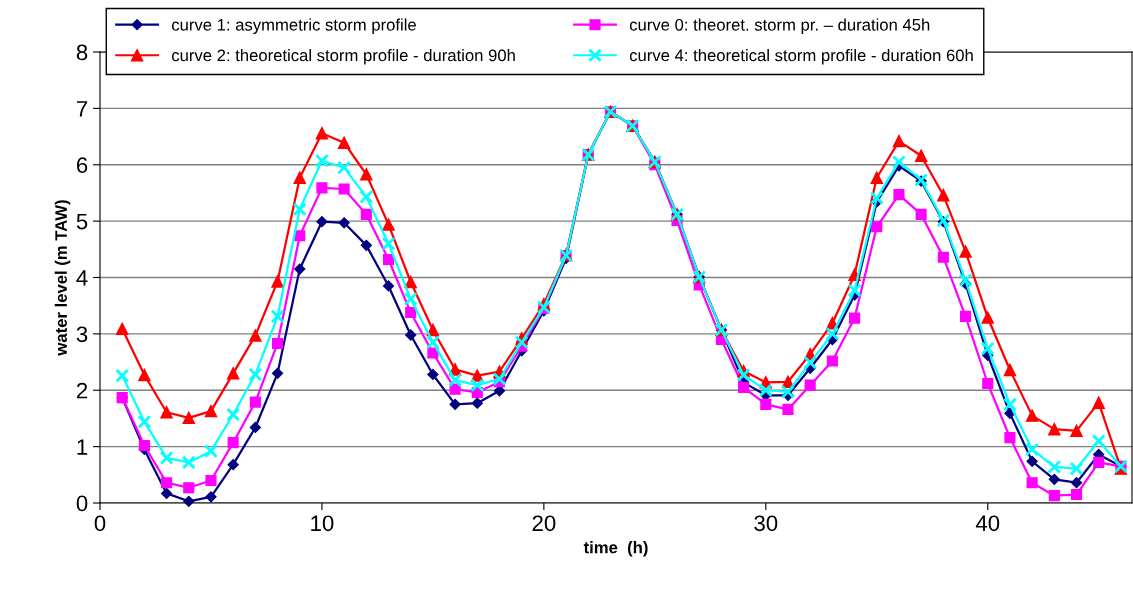  What do you see at coordinates (615, 549) in the screenshot?
I see `x-axis-title: time (h)` at bounding box center [615, 549].